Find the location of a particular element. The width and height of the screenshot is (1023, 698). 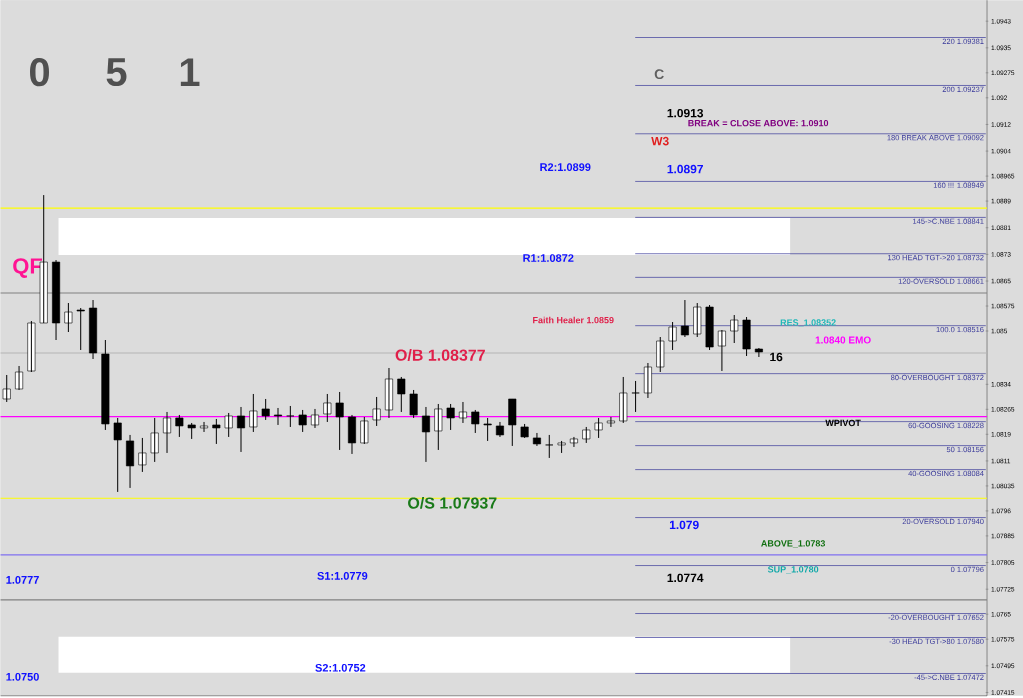

annotation: 1.0774 is located at coordinates (685, 578).